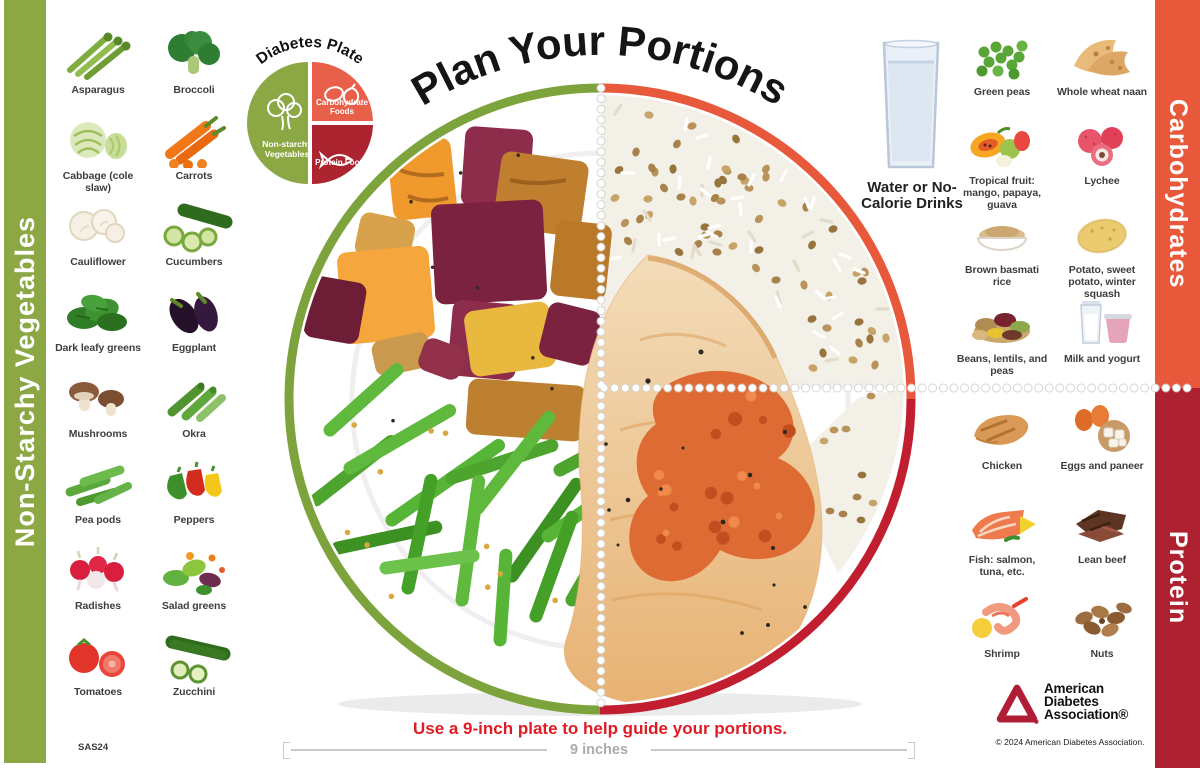 The image size is (1200, 776). I want to click on rim-orange-quarter, so click(757, 241).